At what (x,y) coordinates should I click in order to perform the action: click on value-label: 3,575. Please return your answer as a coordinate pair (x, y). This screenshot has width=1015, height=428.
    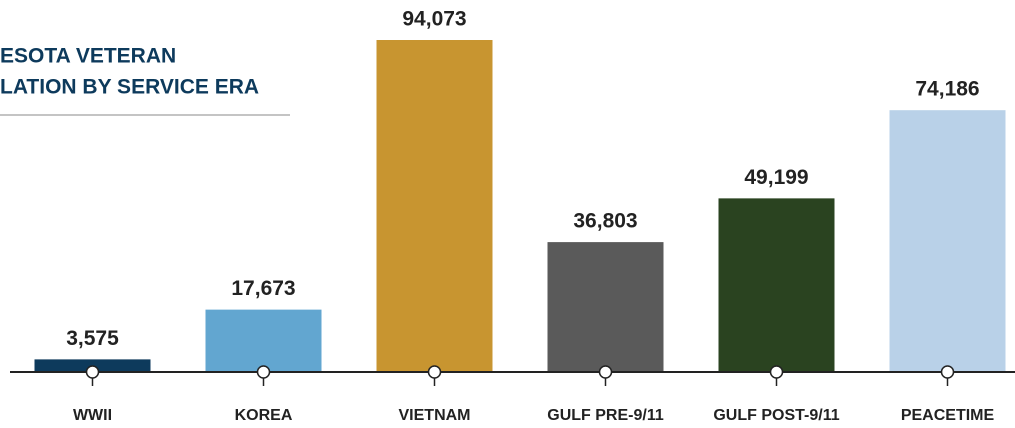
    Looking at the image, I should click on (92, 338).